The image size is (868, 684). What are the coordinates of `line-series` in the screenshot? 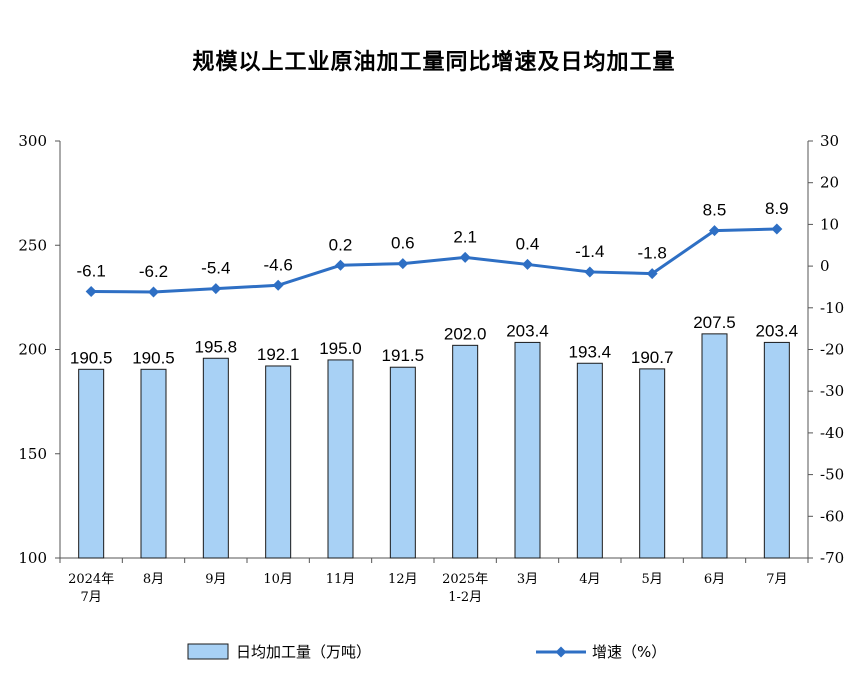 It's located at (434, 260).